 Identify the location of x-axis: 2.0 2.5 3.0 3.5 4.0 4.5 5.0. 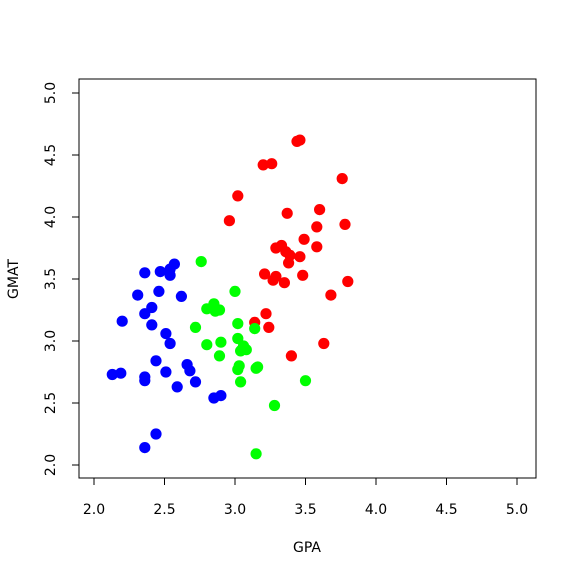
(305, 498).